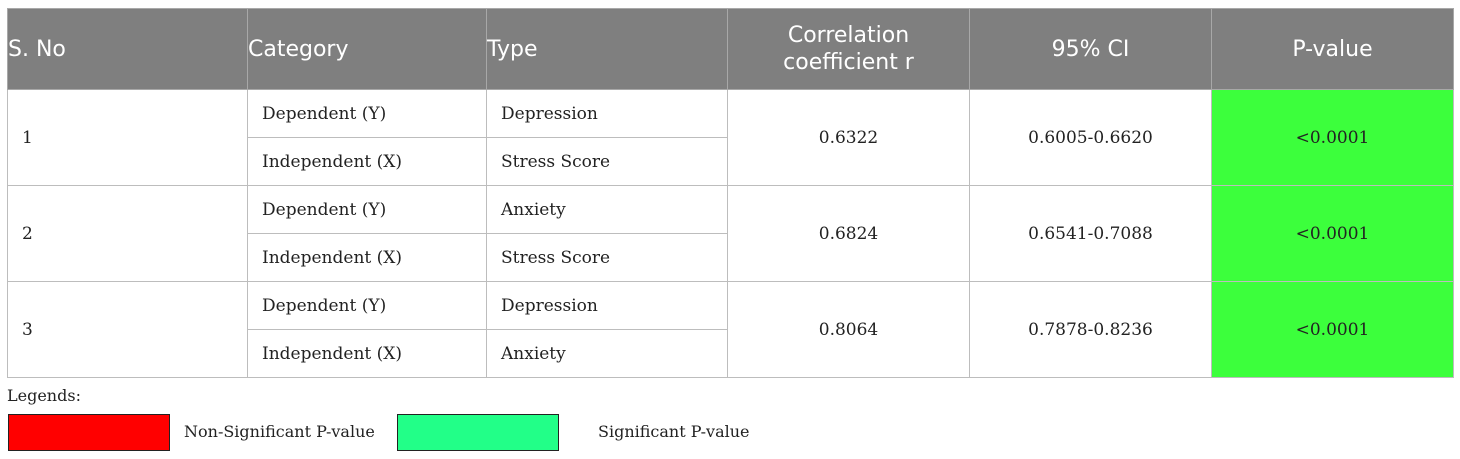  Describe the element at coordinates (89, 432) in the screenshot. I see `legend-swatch-non-significant` at that location.